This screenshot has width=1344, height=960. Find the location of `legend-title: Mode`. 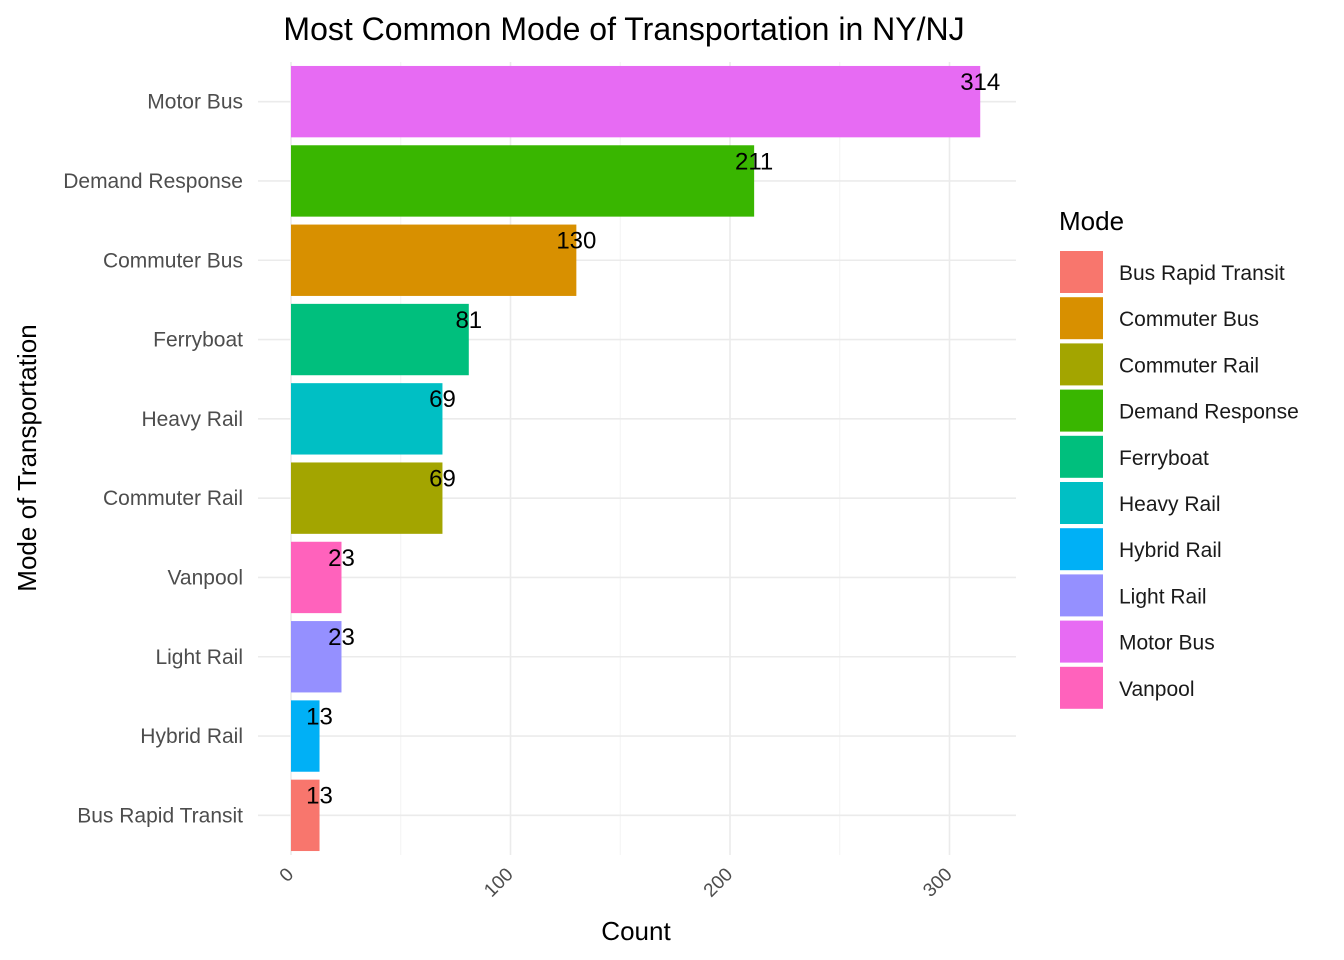

legend-title: Mode is located at coordinates (1091, 221).